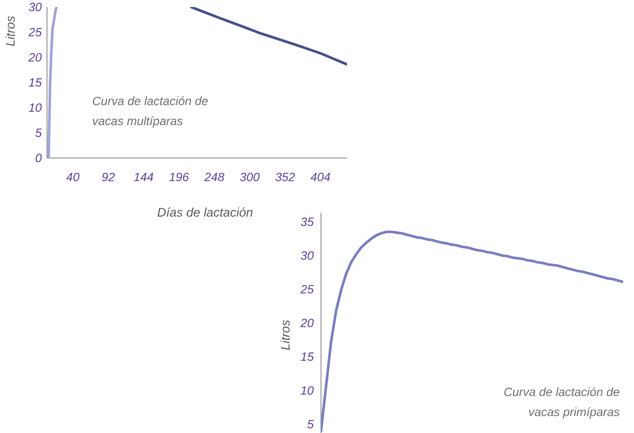 The height and width of the screenshot is (433, 634). What do you see at coordinates (250, 177) in the screenshot?
I see `x-tick-label: 300` at bounding box center [250, 177].